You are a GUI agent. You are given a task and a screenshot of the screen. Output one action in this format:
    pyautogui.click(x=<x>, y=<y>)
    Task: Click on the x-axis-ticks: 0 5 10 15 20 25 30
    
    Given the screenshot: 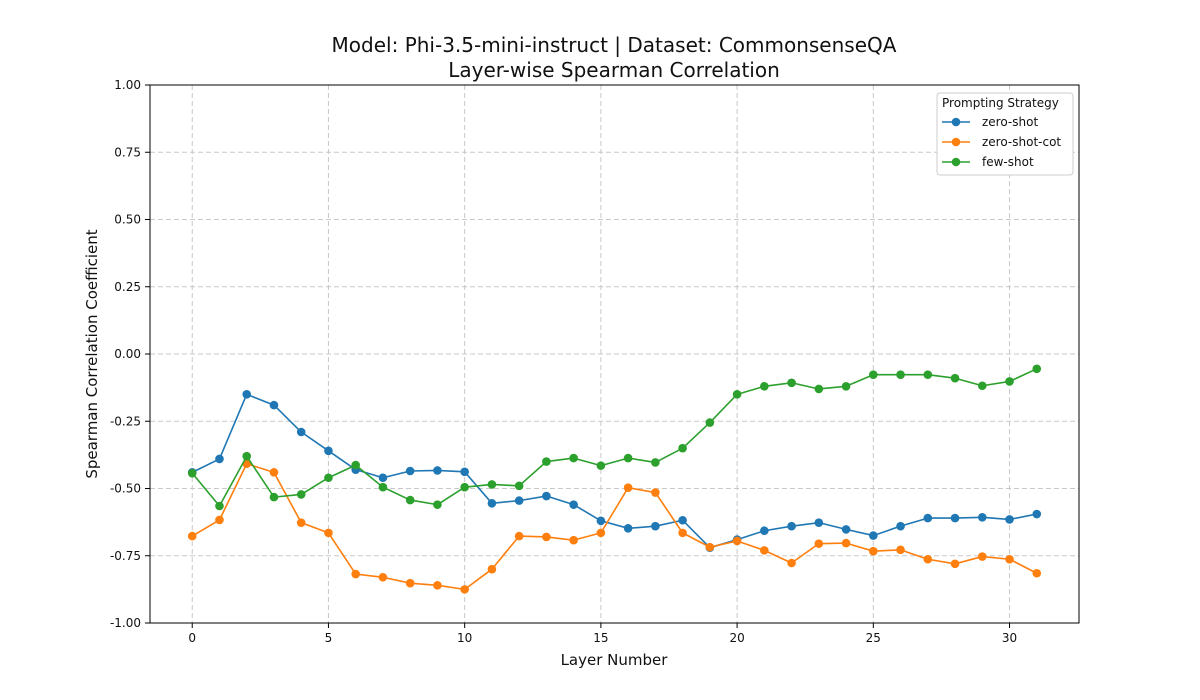 What is the action you would take?
    pyautogui.click(x=602, y=634)
    